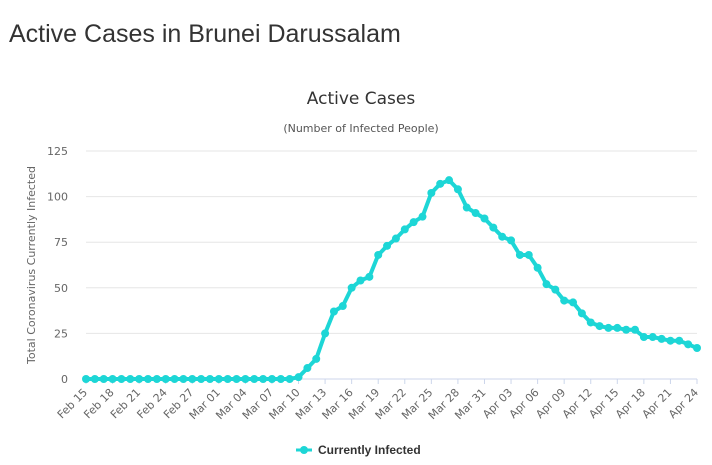 This screenshot has height=465, width=712. I want to click on y-tick-label: 25, so click(61, 333).